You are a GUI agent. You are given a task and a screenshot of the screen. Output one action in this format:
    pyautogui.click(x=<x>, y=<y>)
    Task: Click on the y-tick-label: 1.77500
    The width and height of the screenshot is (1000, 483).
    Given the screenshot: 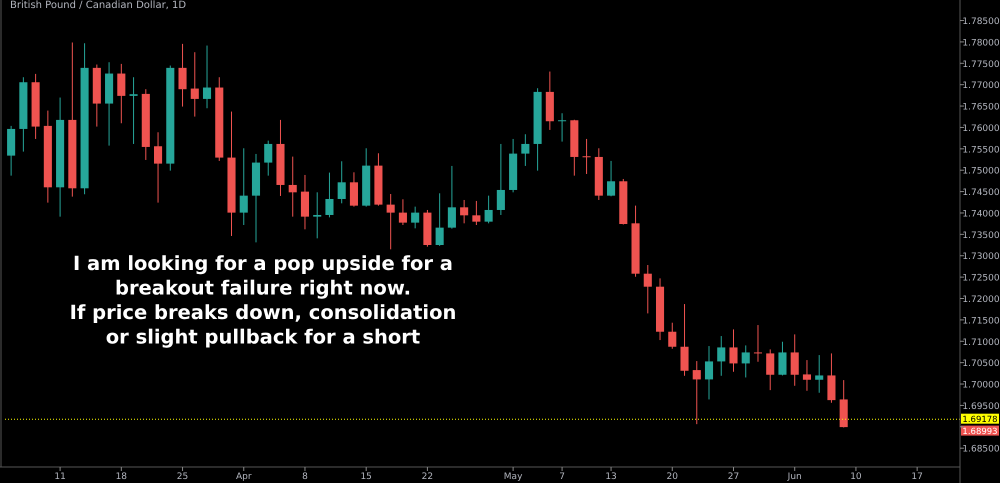 What is the action you would take?
    pyautogui.click(x=981, y=65)
    